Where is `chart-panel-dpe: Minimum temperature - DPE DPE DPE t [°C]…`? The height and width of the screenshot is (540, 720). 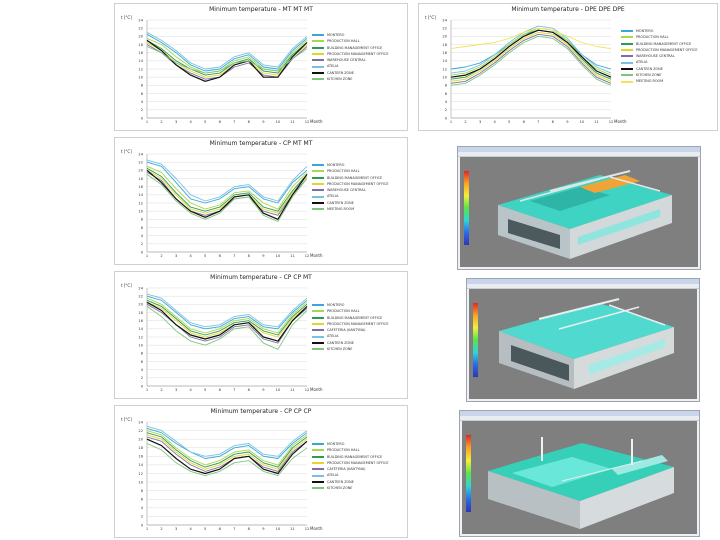
chart-panel-dpe: Minimum temperature - DPE DPE DPE t [°C]… is located at coordinates (568, 67).